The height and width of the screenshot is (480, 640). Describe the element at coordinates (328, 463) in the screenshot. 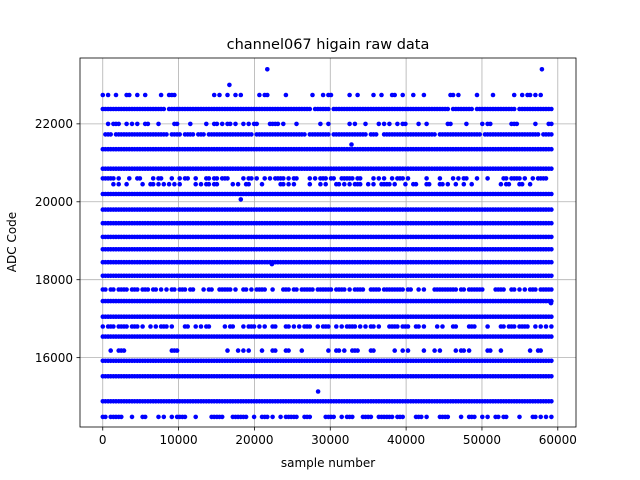

I see `x-axis-label: sample number` at that location.